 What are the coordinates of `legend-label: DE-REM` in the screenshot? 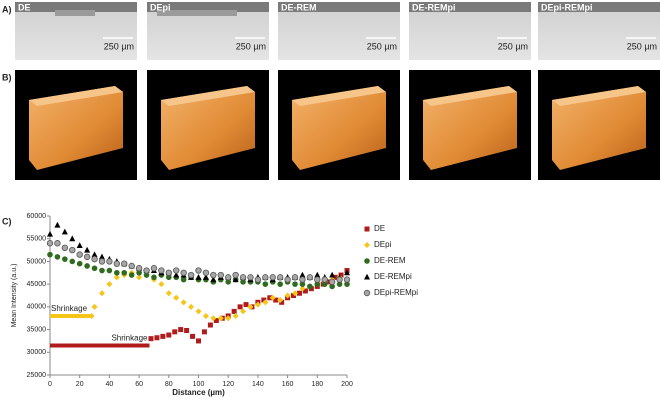 It's located at (390, 260).